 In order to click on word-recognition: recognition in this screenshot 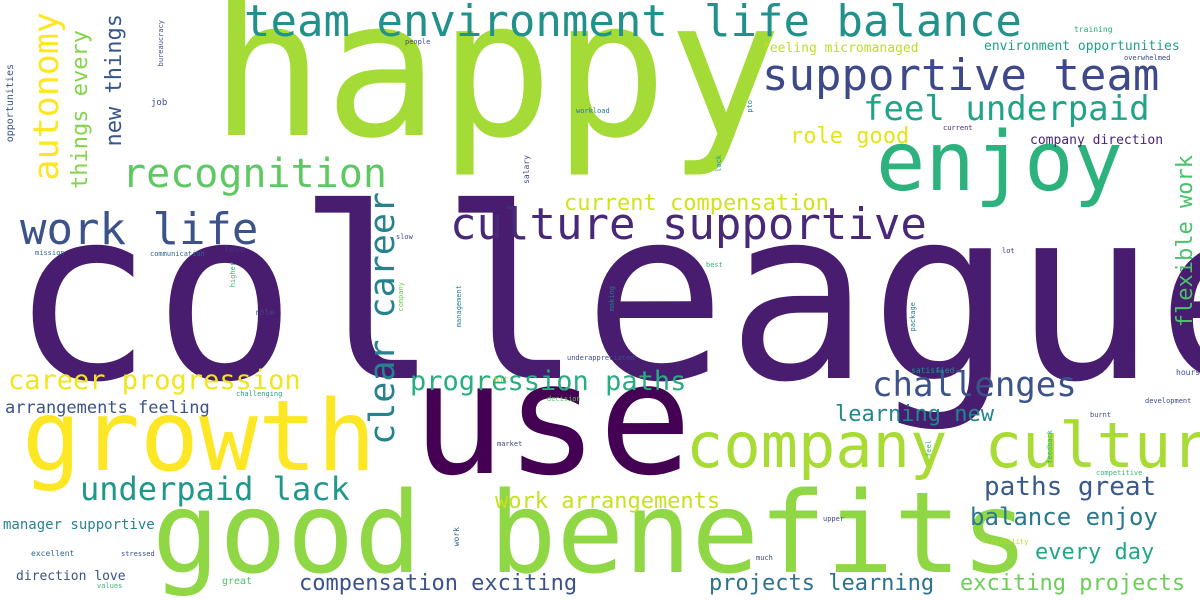, I will do `click(254, 174)`.